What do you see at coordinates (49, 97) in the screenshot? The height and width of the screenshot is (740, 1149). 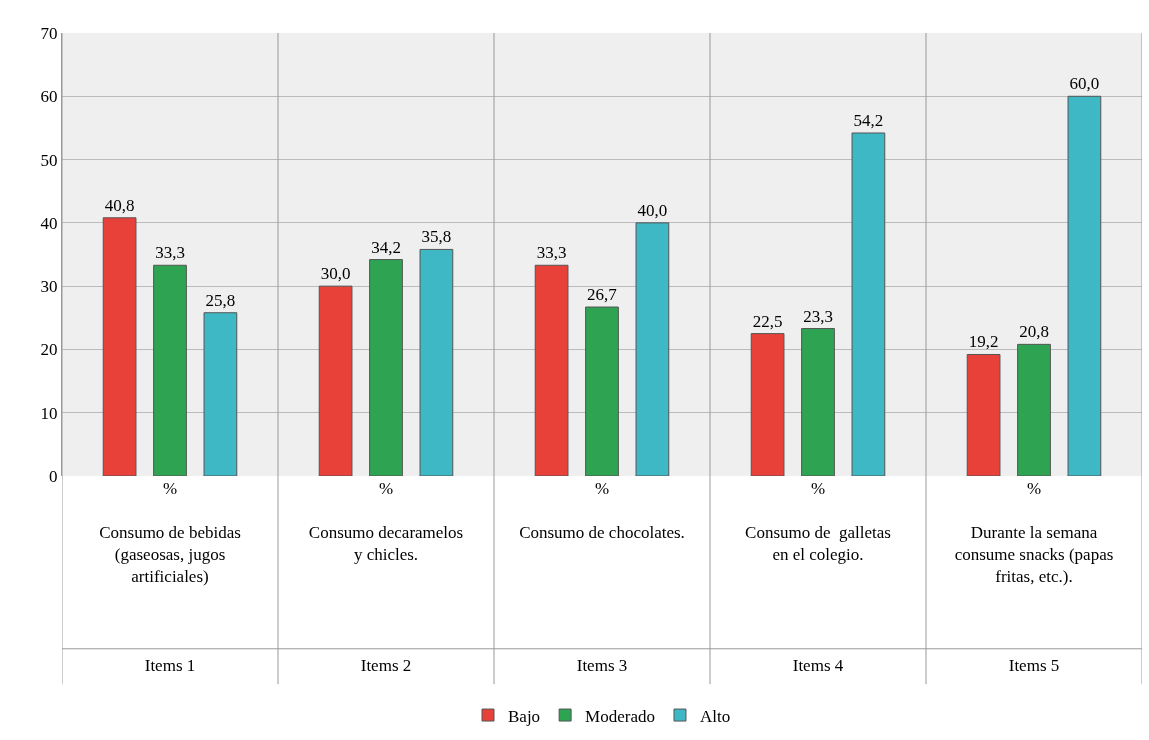 I see `y-tick-label: 60` at bounding box center [49, 97].